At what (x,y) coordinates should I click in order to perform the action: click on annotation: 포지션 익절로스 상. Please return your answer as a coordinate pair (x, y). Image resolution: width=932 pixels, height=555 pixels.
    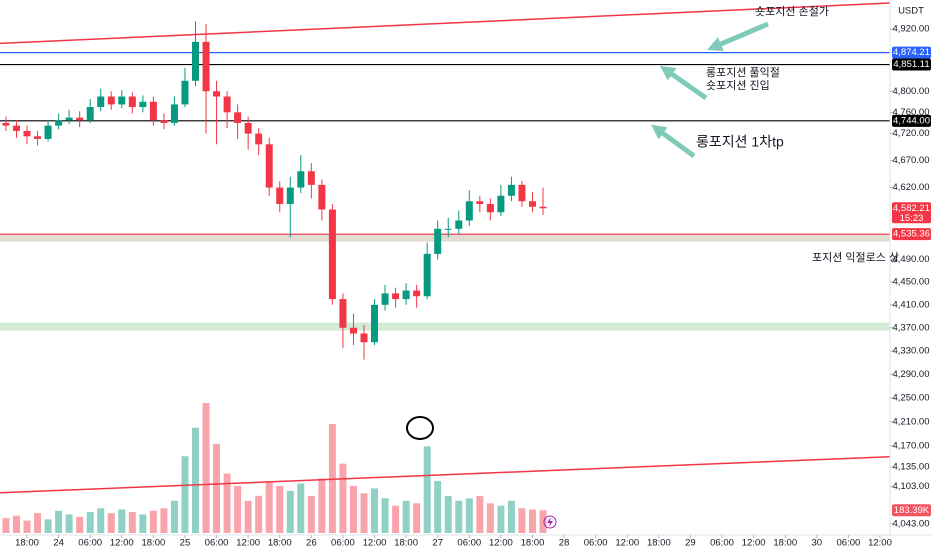
    Looking at the image, I should click on (855, 257).